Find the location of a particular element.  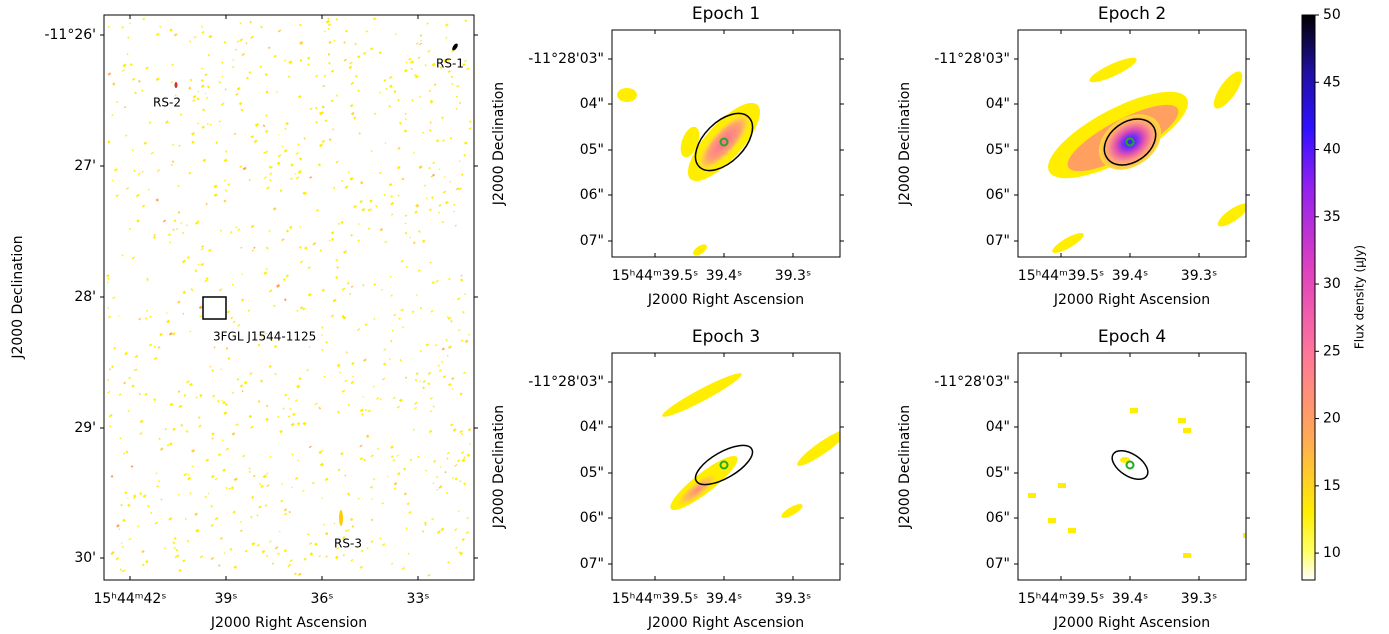

y-tick-label: 27' is located at coordinates (85, 166).